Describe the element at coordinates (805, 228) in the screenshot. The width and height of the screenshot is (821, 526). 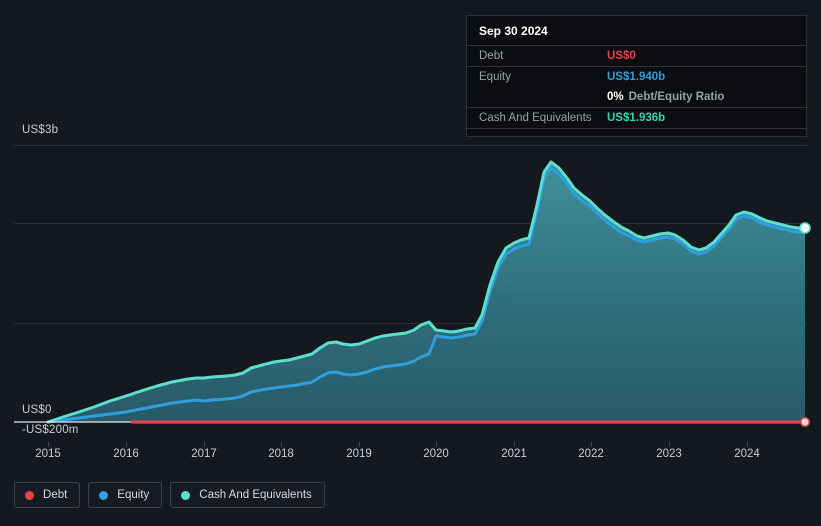
I see `cash-endpoint-marker` at that location.